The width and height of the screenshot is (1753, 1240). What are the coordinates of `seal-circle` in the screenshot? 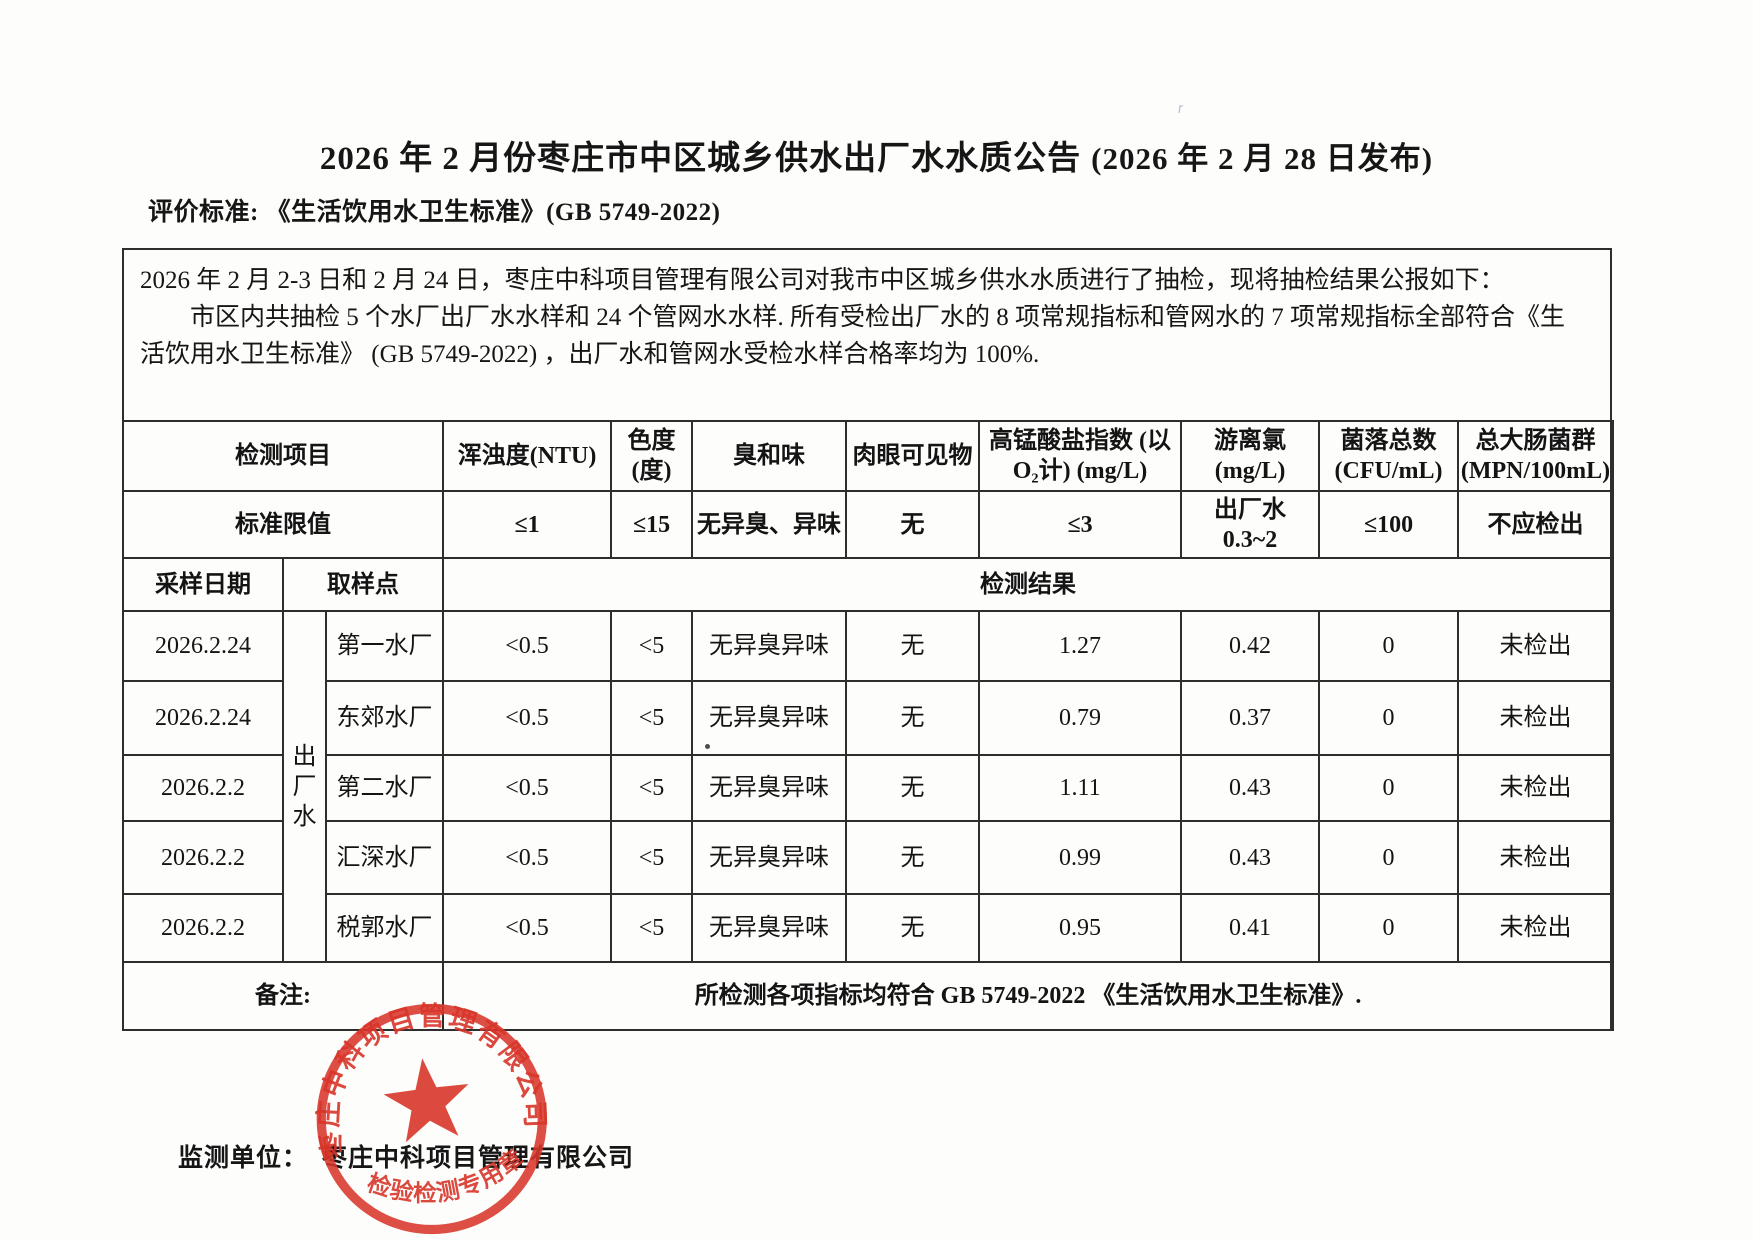 It's located at (431, 1119).